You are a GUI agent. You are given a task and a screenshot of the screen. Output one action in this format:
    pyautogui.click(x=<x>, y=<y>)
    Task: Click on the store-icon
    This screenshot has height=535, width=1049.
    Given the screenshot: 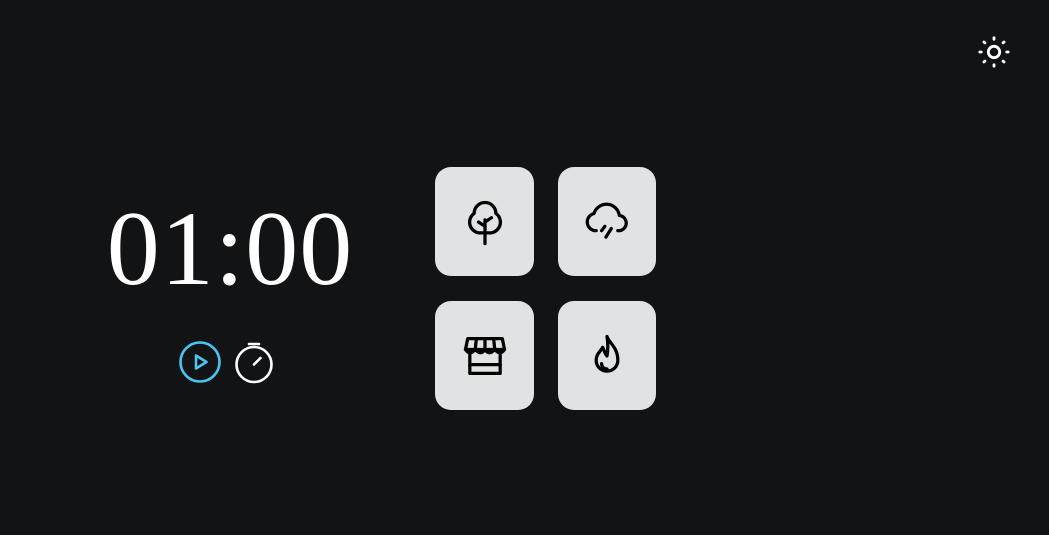 What is the action you would take?
    pyautogui.click(x=484, y=355)
    